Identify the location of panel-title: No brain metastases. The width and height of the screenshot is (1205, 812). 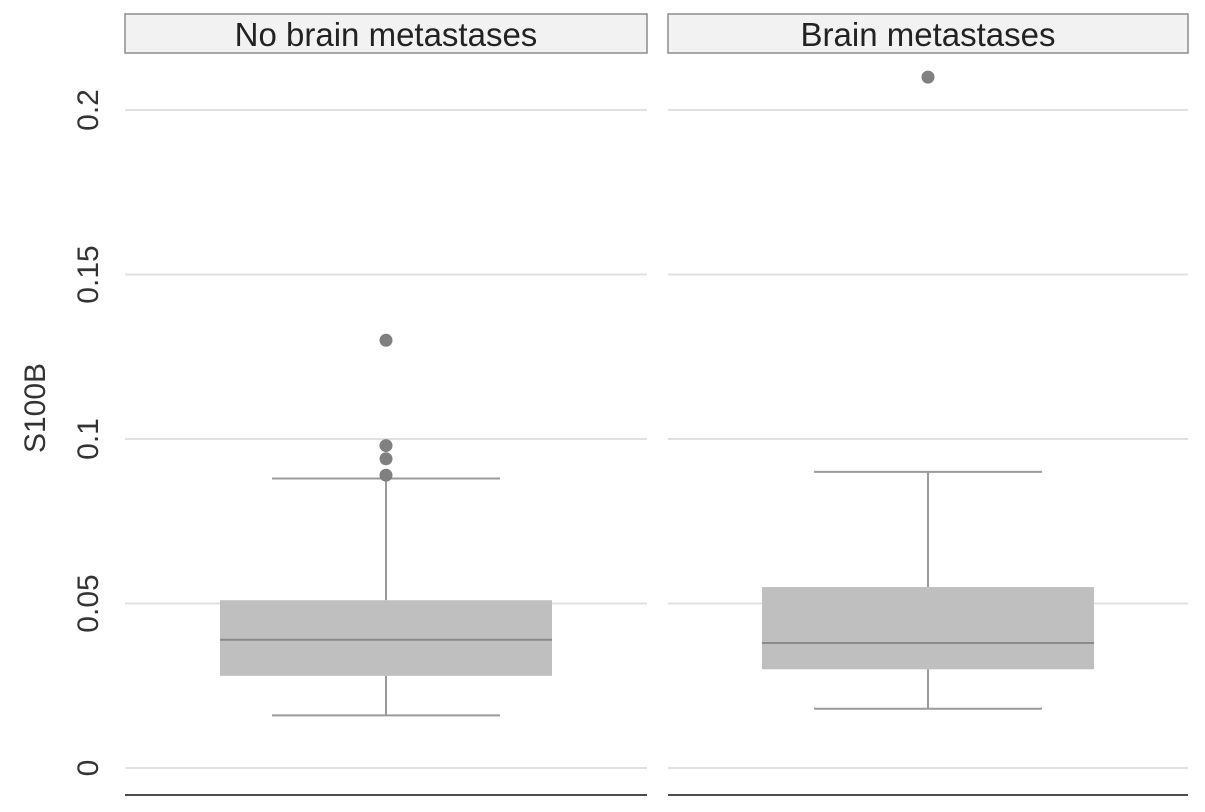
(386, 34).